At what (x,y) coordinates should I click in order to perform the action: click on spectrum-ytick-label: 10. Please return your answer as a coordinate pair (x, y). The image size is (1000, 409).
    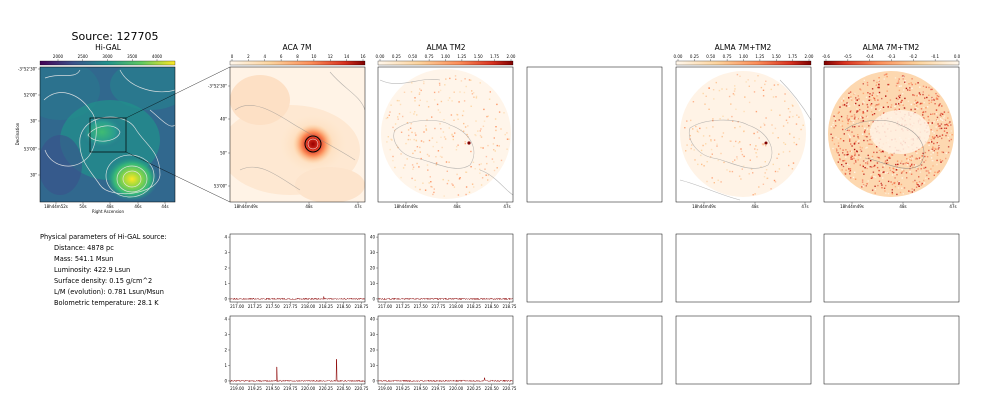
    Looking at the image, I should click on (373, 283).